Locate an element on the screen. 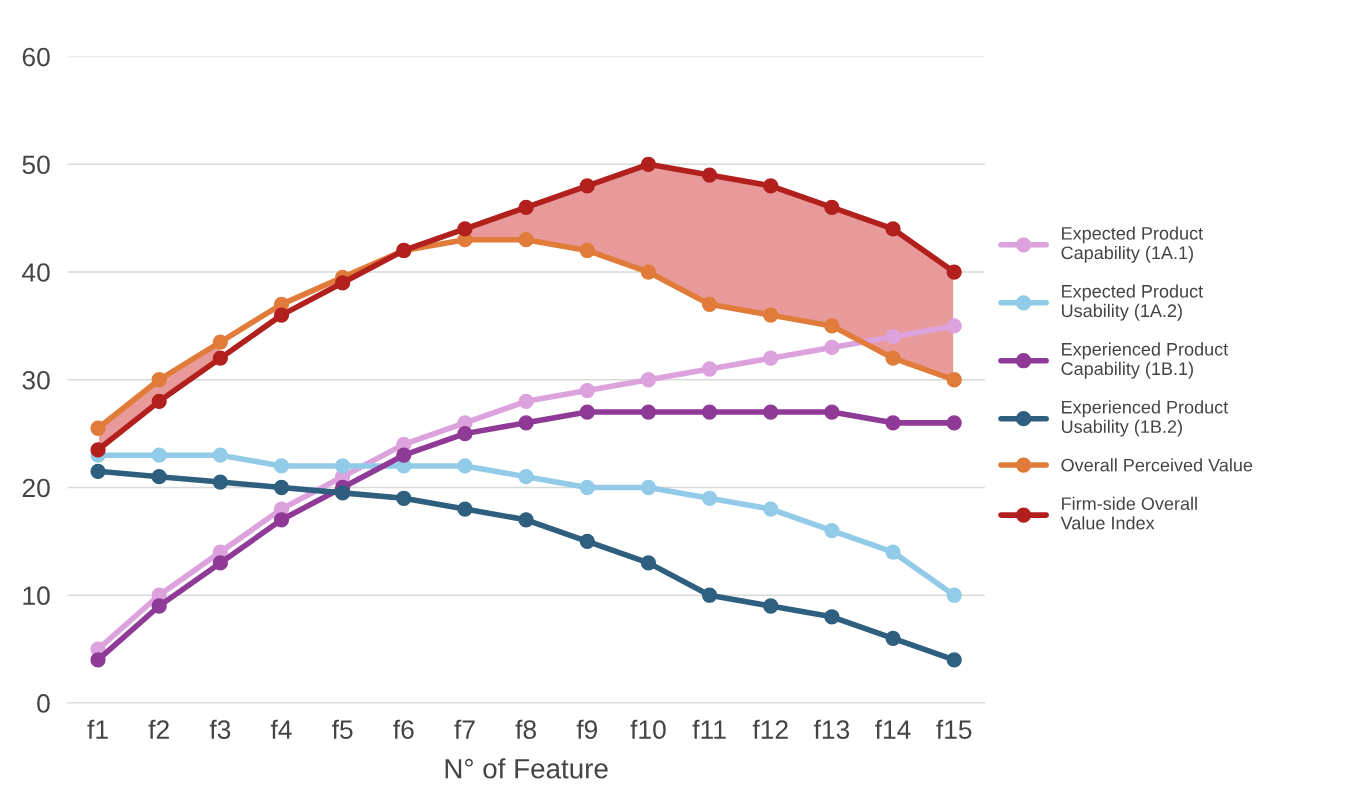  x-tick-label: f11 is located at coordinates (709, 729).